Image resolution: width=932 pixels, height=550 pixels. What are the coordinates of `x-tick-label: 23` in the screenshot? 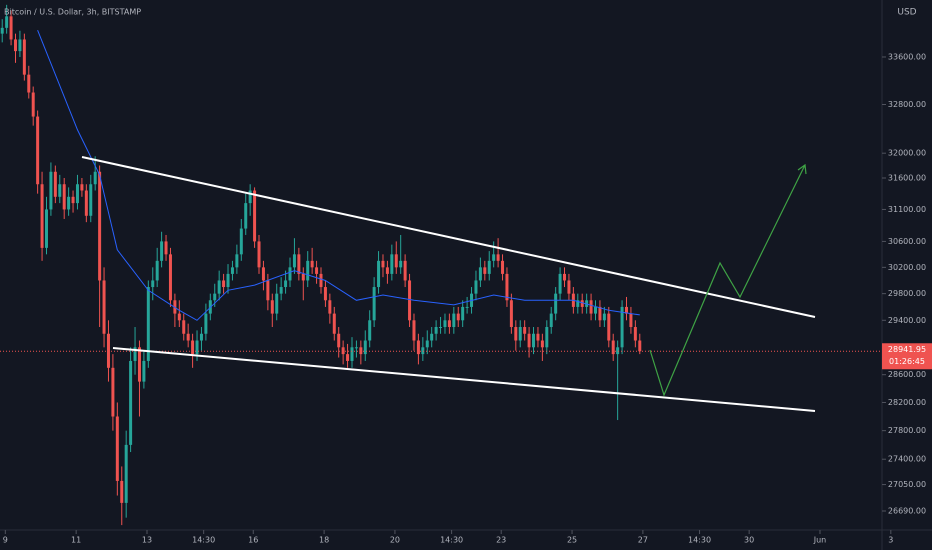 It's located at (501, 540).